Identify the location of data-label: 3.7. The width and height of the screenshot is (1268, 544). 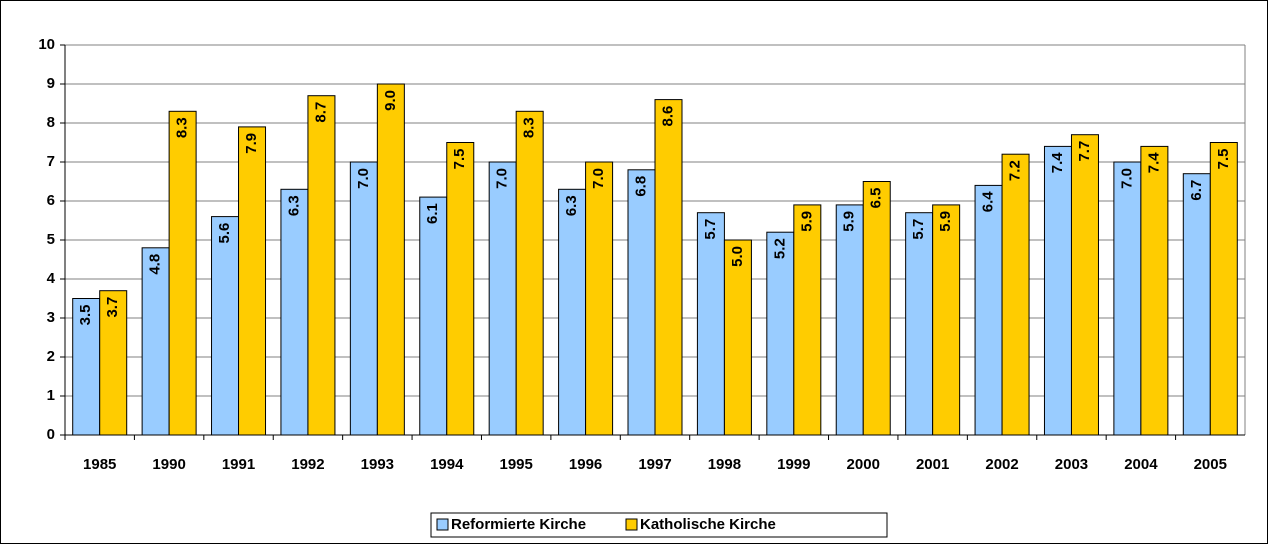
(112, 307).